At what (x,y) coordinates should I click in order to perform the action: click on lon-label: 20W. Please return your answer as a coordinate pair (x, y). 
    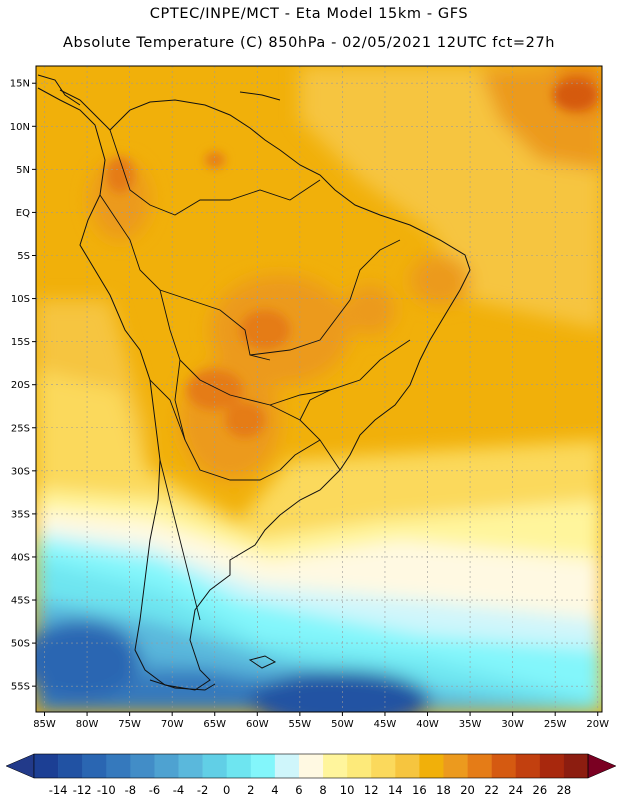
    Looking at the image, I should click on (597, 724).